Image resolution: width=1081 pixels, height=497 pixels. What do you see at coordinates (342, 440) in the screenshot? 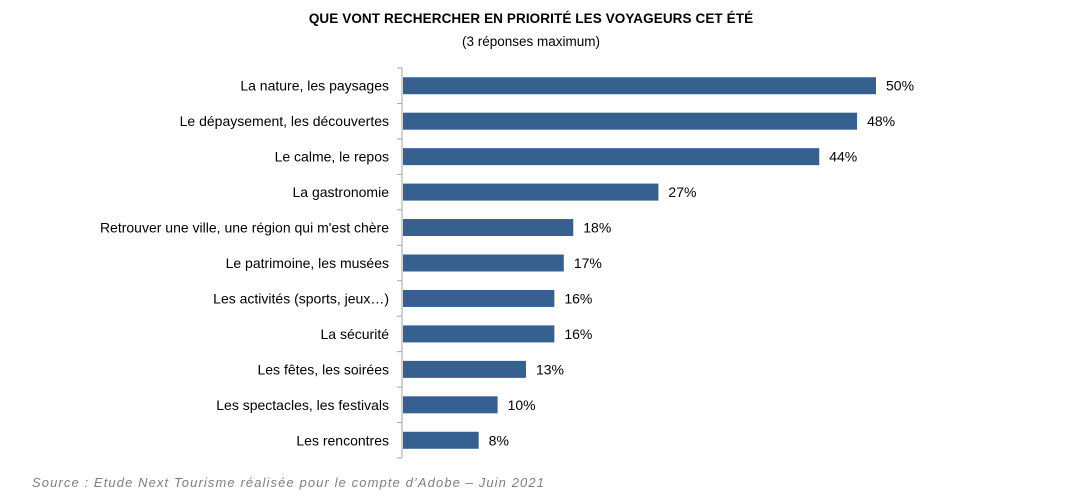
I see `category-label: Les rencontres` at bounding box center [342, 440].